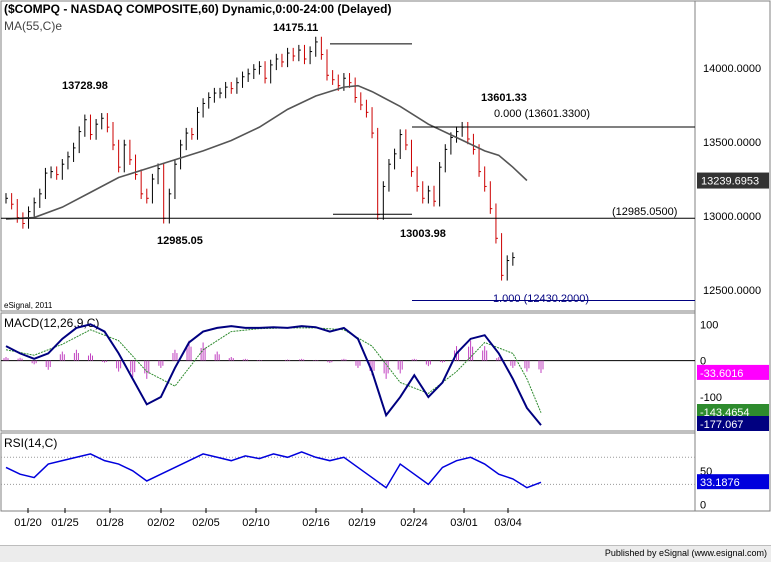 The width and height of the screenshot is (771, 562). I want to click on price-tick-label: 14000.0000, so click(732, 69).